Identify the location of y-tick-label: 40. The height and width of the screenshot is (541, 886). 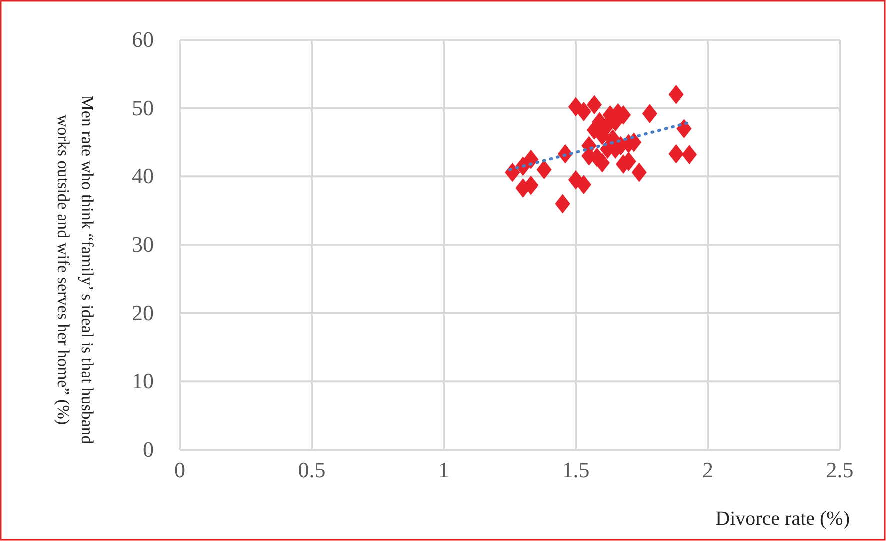
(143, 176).